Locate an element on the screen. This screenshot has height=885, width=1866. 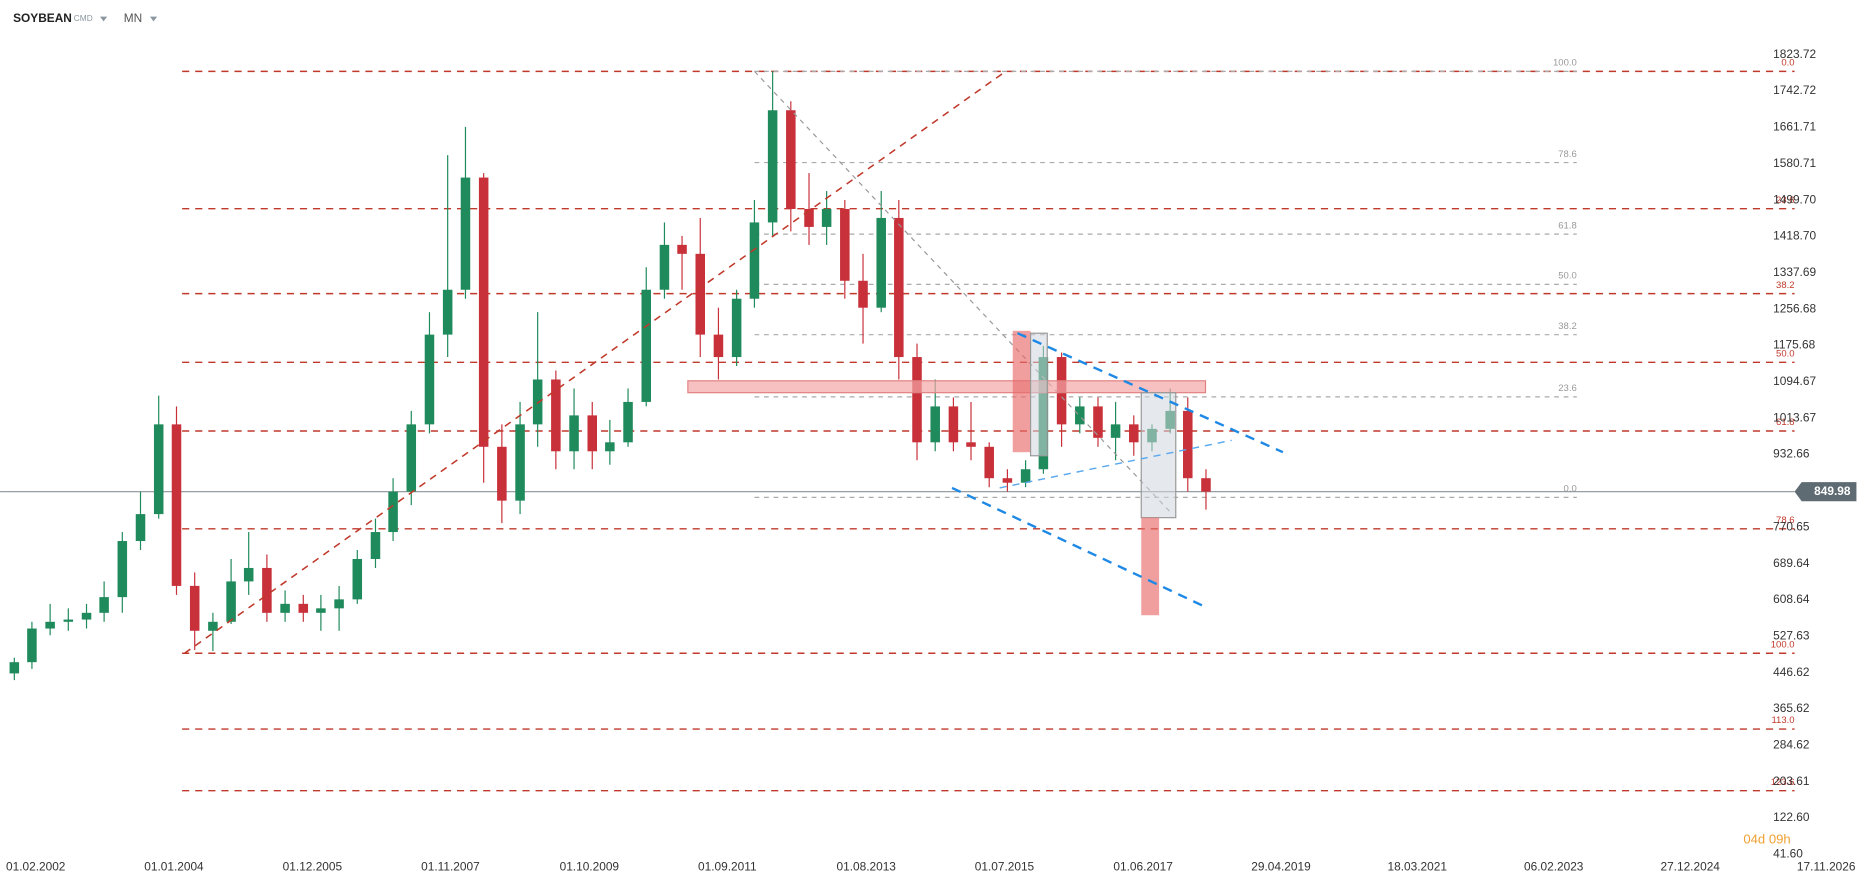
triangle-line is located at coordinates (1115, 464).